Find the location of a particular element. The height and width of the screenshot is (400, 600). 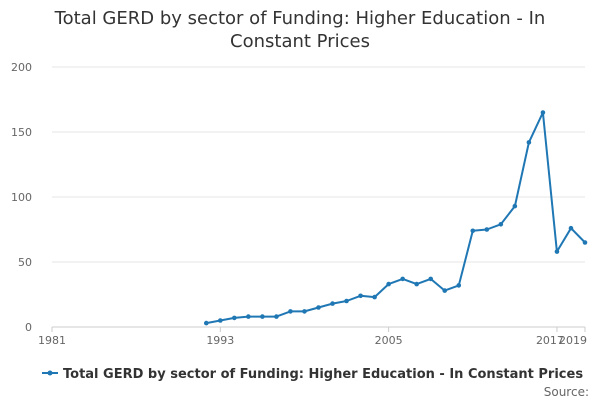

chart-title-line-2: Constant Prices is located at coordinates (300, 41).